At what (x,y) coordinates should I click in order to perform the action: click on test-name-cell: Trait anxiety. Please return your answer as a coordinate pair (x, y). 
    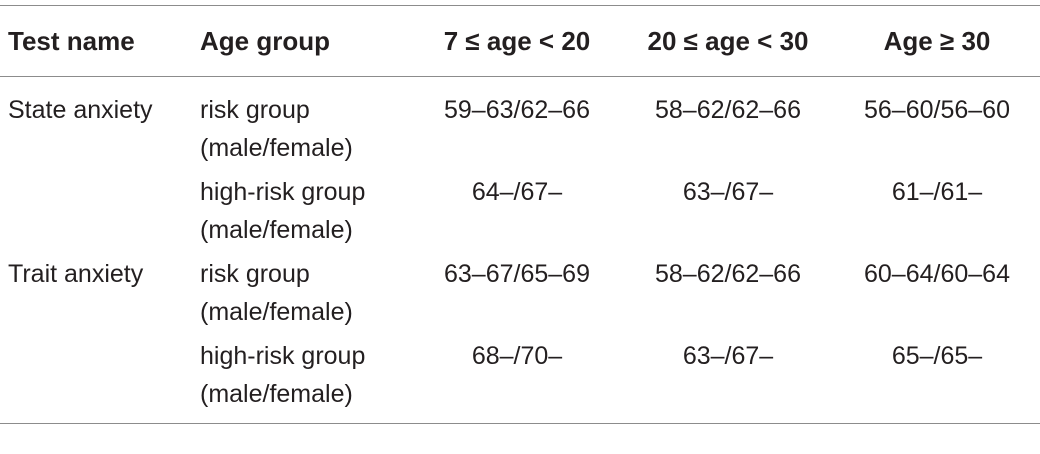
    Looking at the image, I should click on (76, 274).